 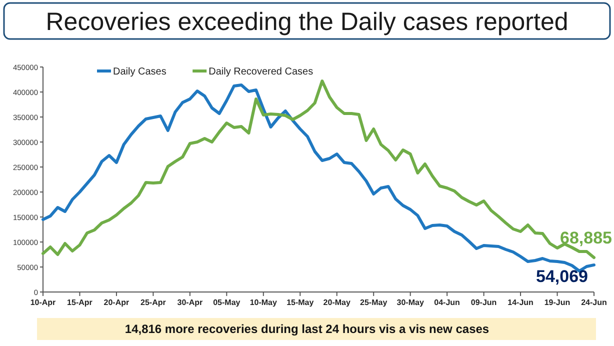 What do you see at coordinates (374, 302) in the screenshot?
I see `x-tick-label: 25-May` at bounding box center [374, 302].